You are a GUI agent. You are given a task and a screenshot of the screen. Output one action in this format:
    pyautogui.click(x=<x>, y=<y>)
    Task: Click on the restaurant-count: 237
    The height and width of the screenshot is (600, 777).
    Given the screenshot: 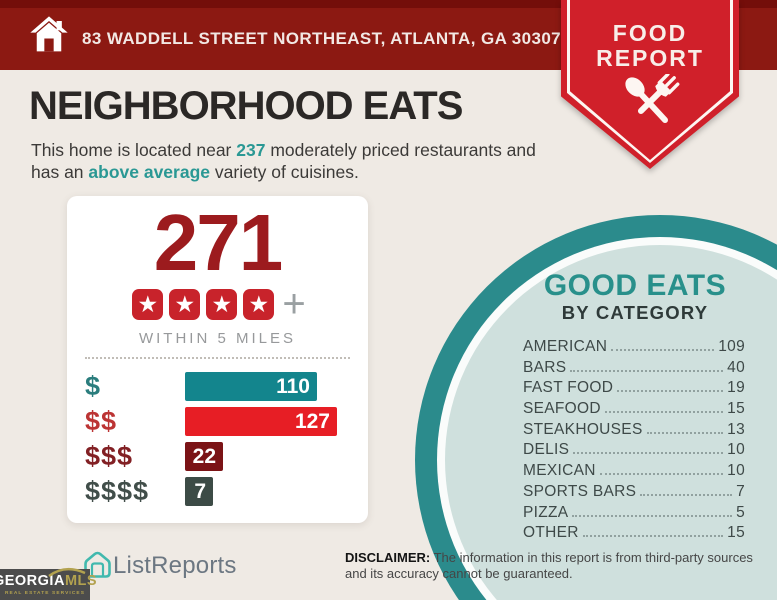 What is the action you would take?
    pyautogui.click(x=251, y=150)
    